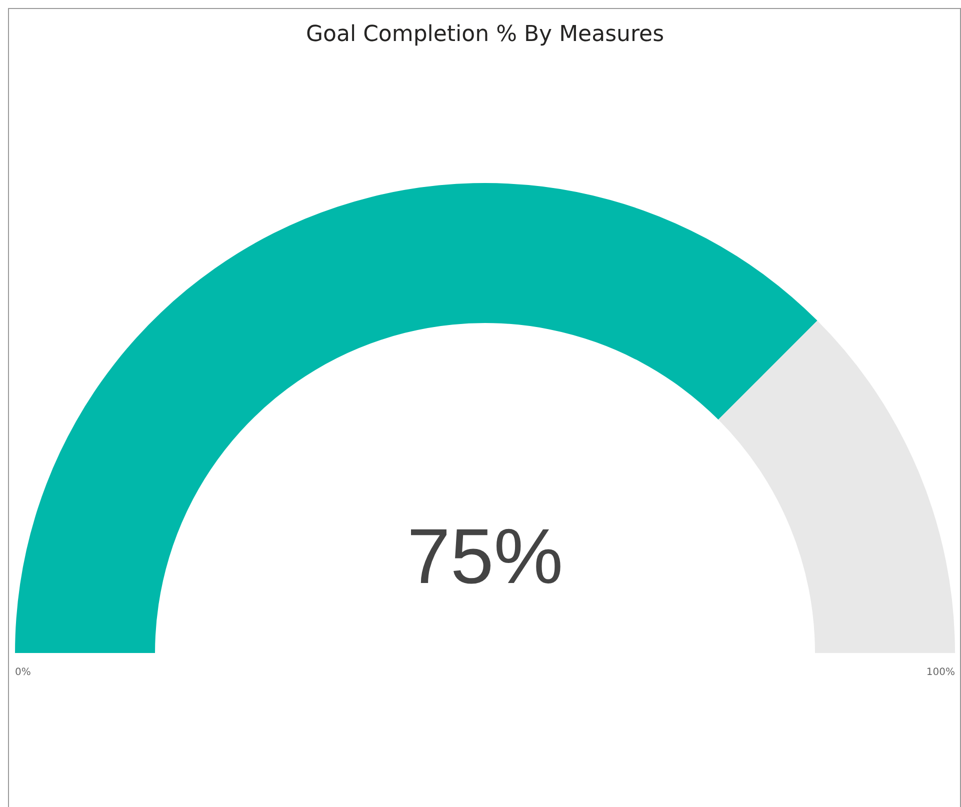 Image resolution: width=961 pixels, height=807 pixels. I want to click on text: 100%, so click(940, 672).